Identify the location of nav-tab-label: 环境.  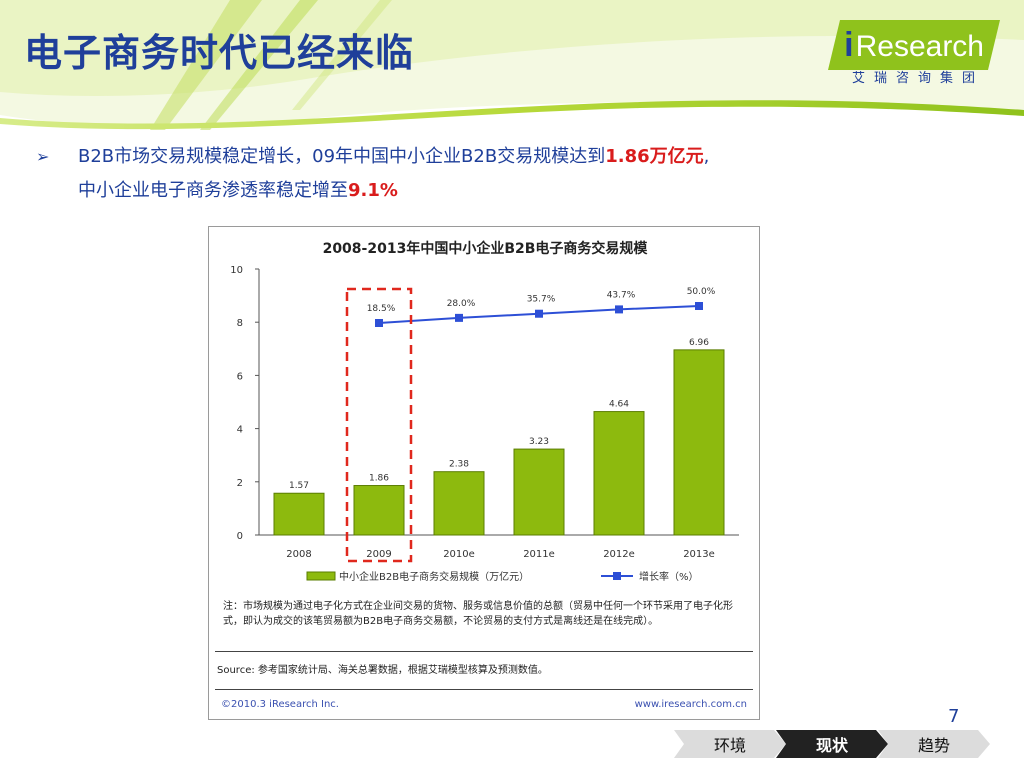
(729, 745).